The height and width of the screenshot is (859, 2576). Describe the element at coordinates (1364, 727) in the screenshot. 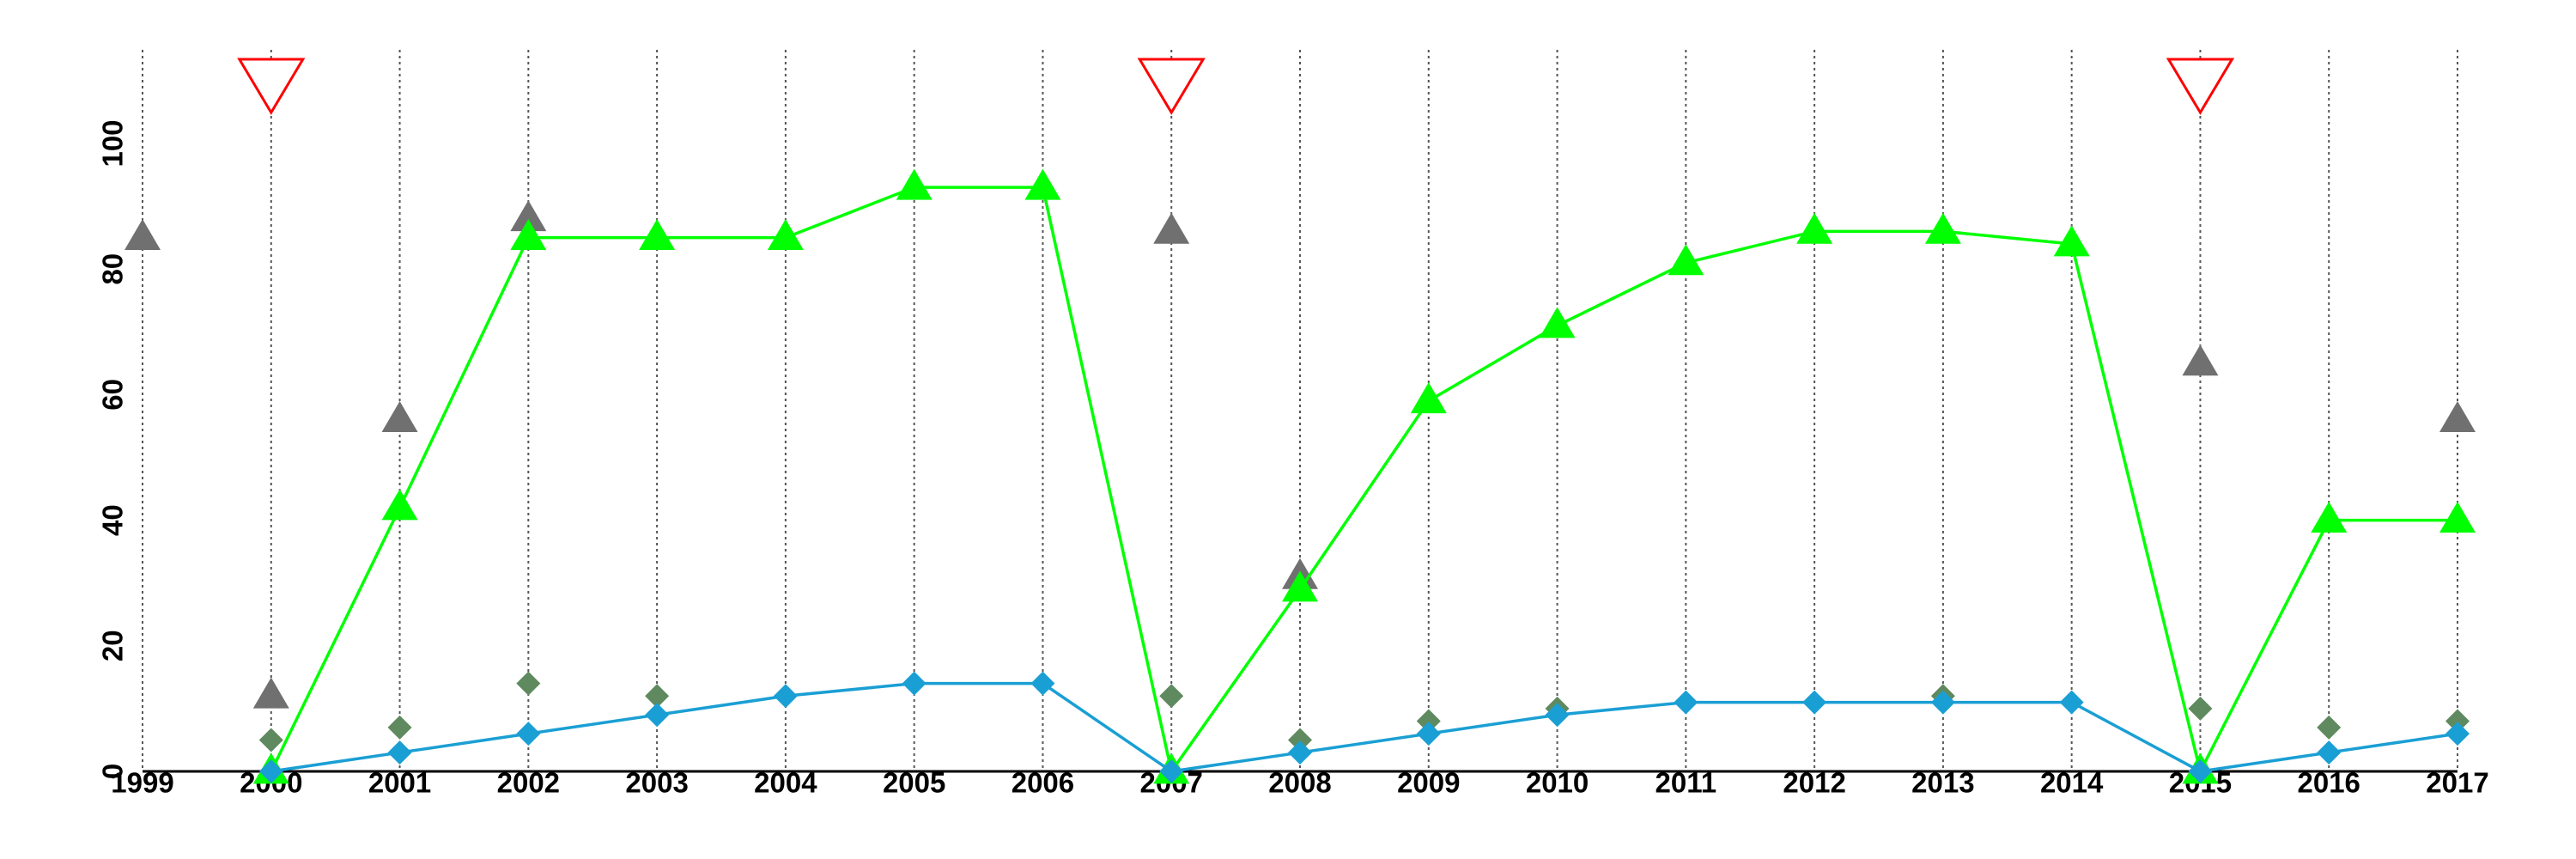

I see `series-line` at that location.